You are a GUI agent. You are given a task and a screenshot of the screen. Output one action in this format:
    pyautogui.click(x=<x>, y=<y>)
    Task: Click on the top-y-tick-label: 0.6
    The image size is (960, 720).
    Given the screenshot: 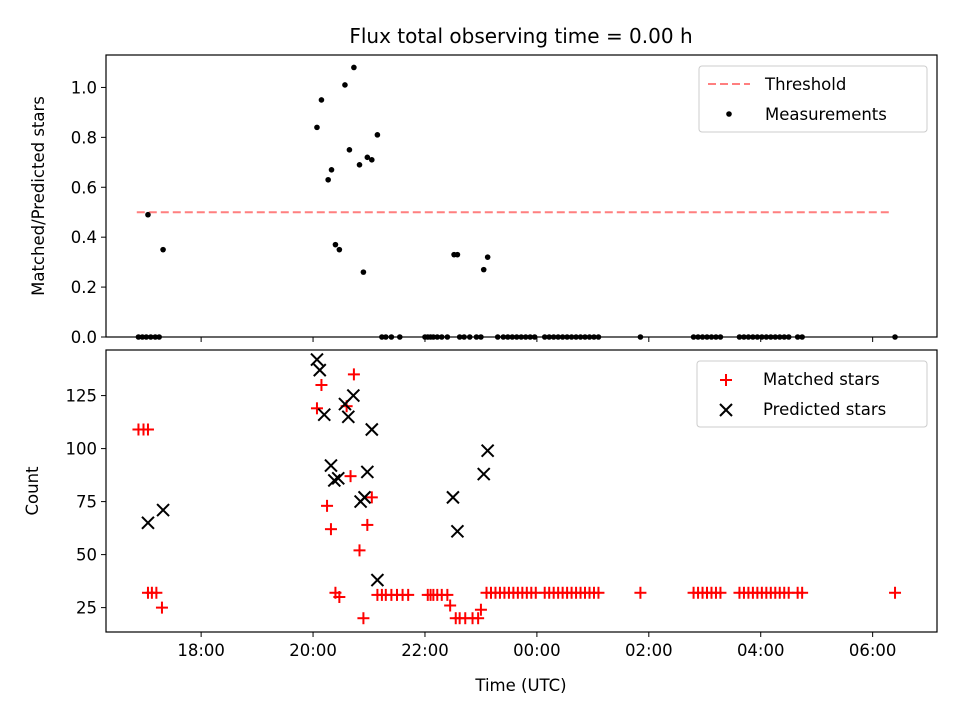 What is the action you would take?
    pyautogui.click(x=84, y=187)
    